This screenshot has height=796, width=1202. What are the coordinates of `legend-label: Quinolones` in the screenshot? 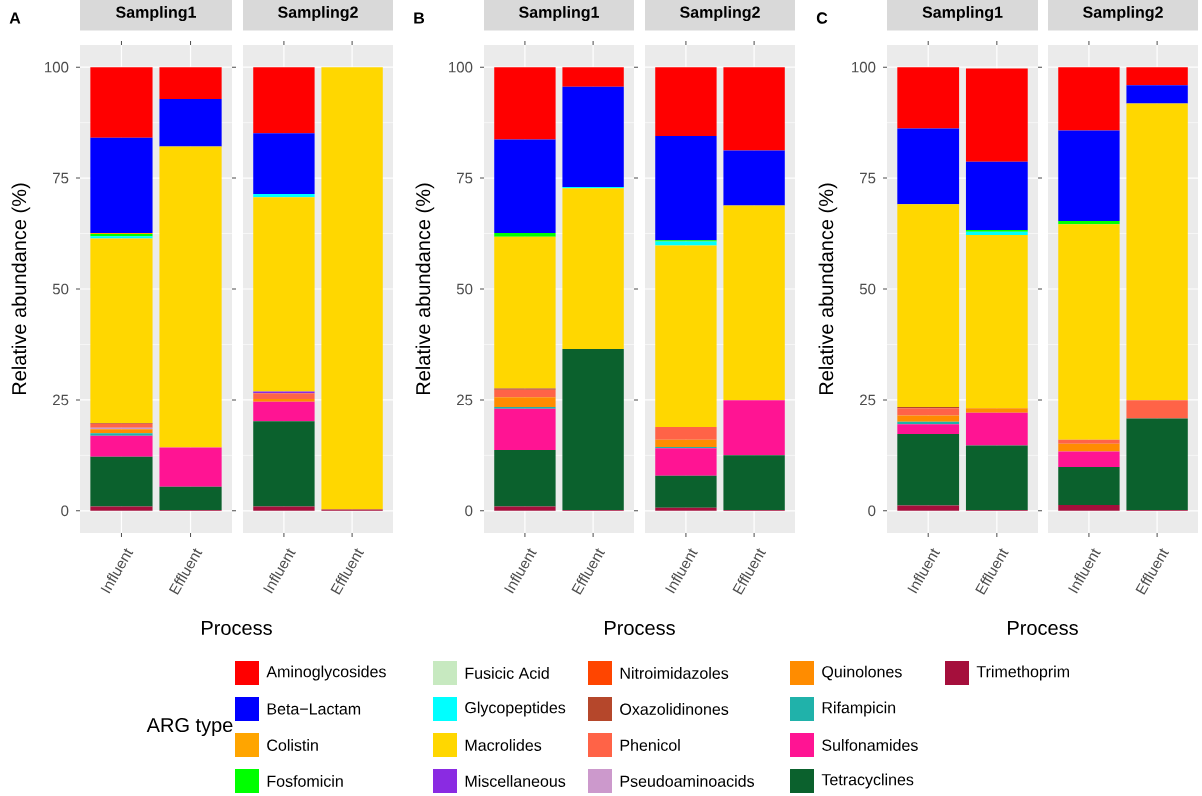 It's located at (862, 673).